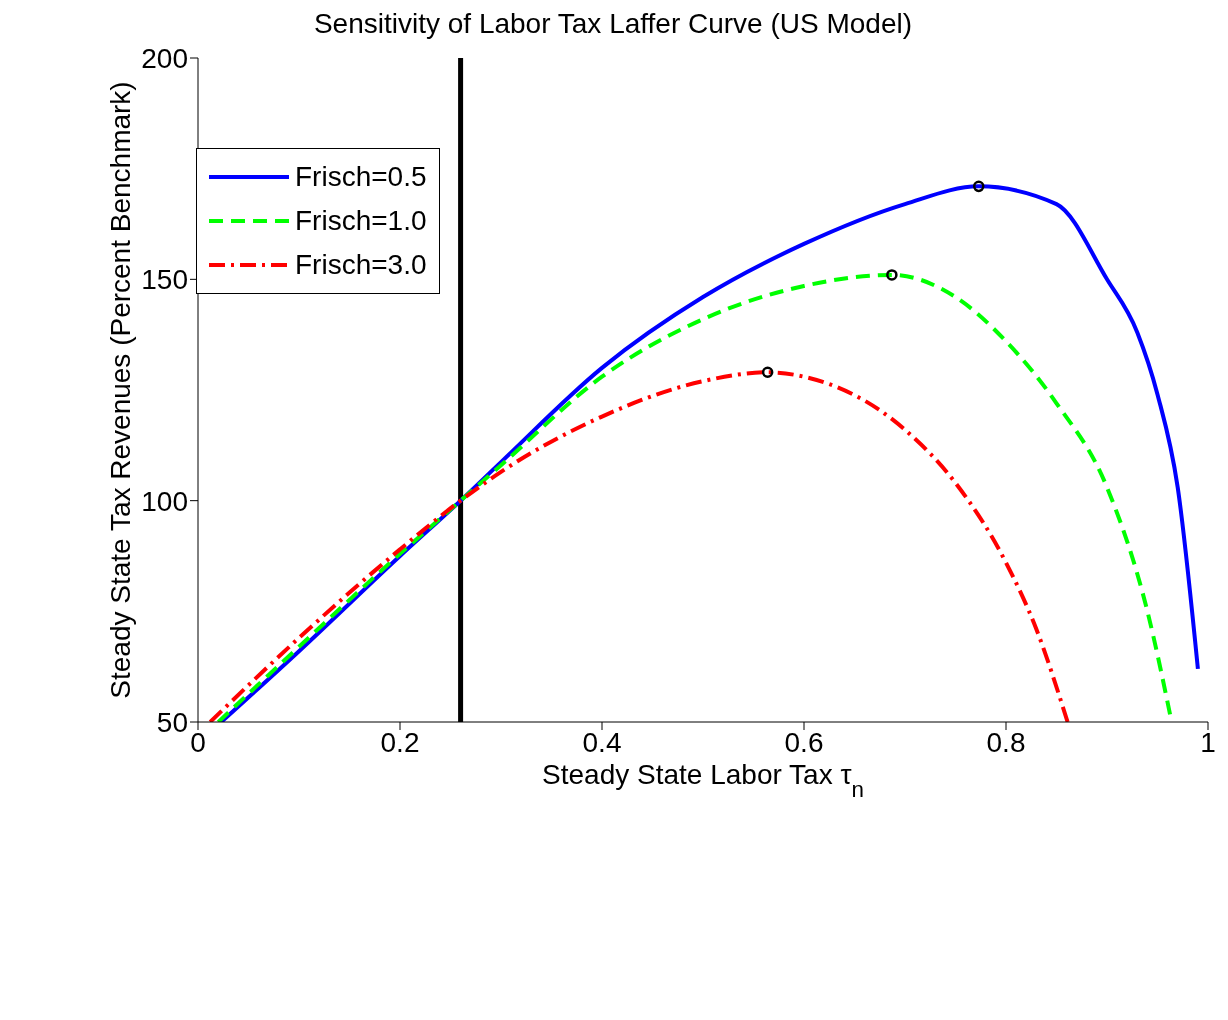  What do you see at coordinates (120, 390) in the screenshot?
I see `y-axis-title: Steady State Tax Revenues (Percent Benchmark)` at bounding box center [120, 390].